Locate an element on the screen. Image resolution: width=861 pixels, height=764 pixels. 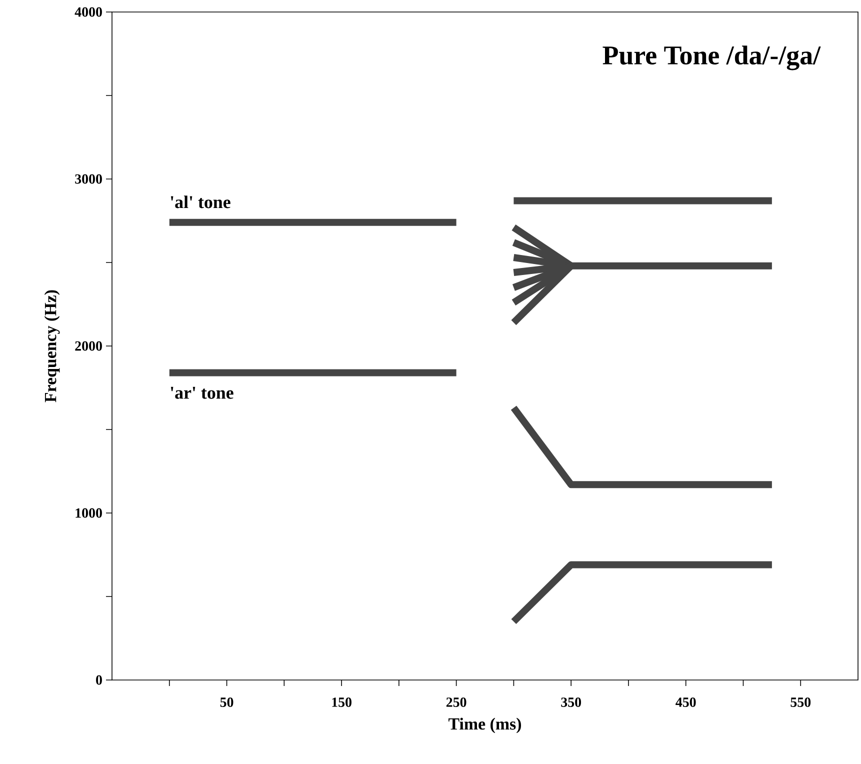
y-tick-label: 2000 is located at coordinates (88, 346).